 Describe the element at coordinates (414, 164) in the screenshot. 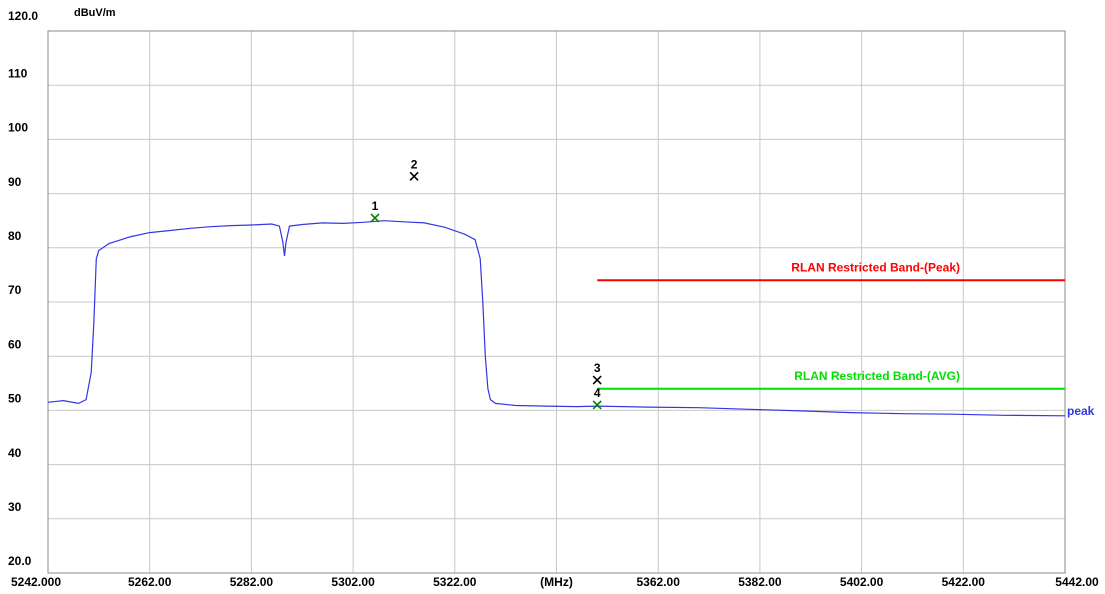

I see `marker-label: 2` at that location.